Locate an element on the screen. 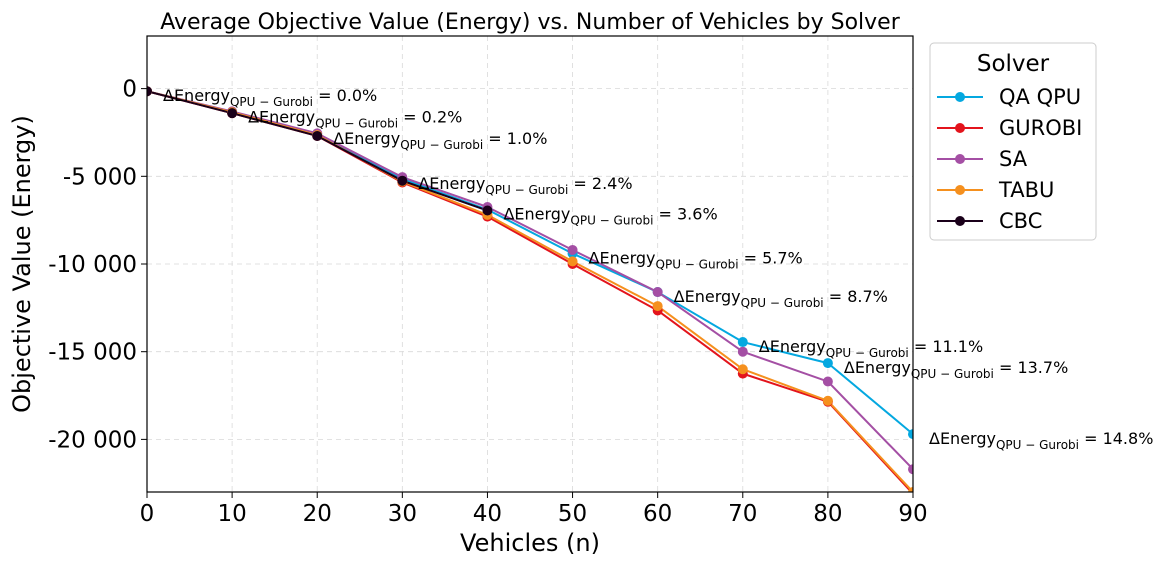 The height and width of the screenshot is (566, 1162). legend-marker-qa-qpu is located at coordinates (960, 97).